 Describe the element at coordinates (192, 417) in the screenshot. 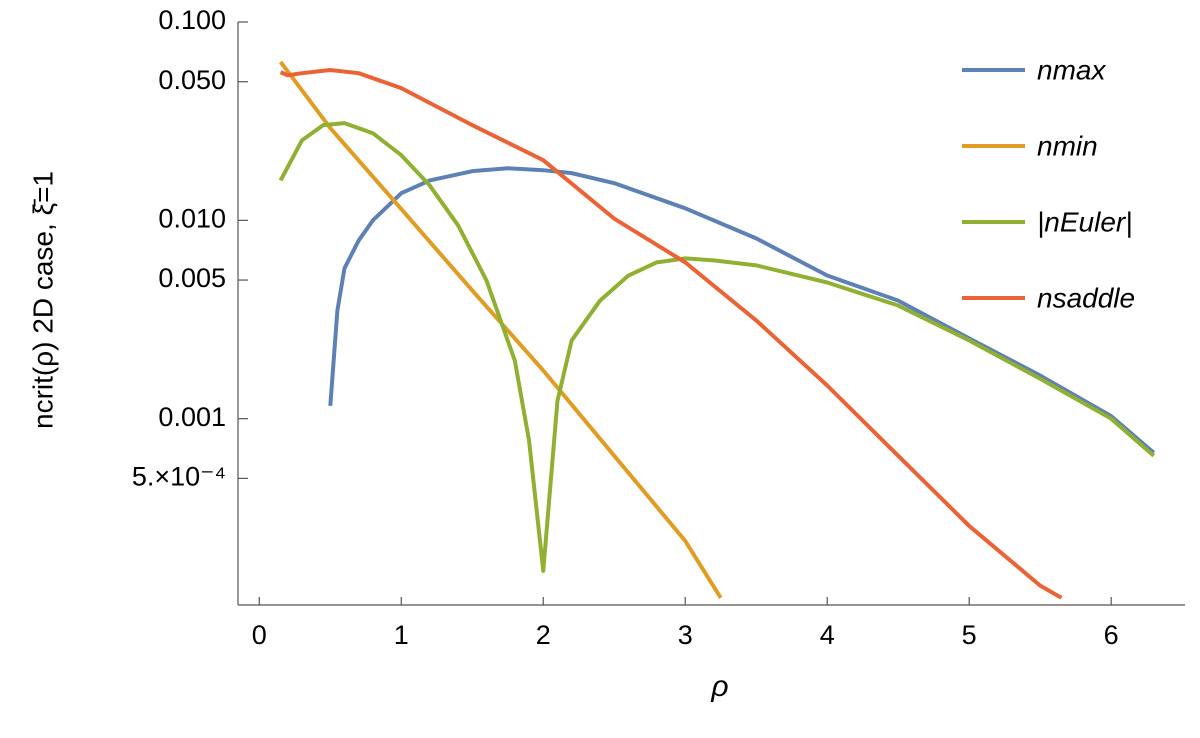

I see `y-tick-label: 0.001` at that location.